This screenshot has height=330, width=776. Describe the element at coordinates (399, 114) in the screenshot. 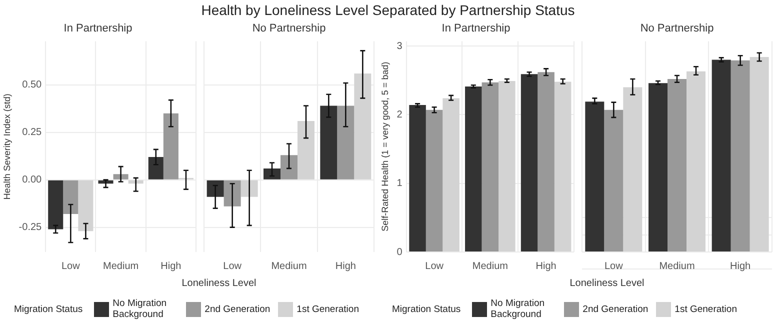

I see `y-tick-label: 2` at that location.